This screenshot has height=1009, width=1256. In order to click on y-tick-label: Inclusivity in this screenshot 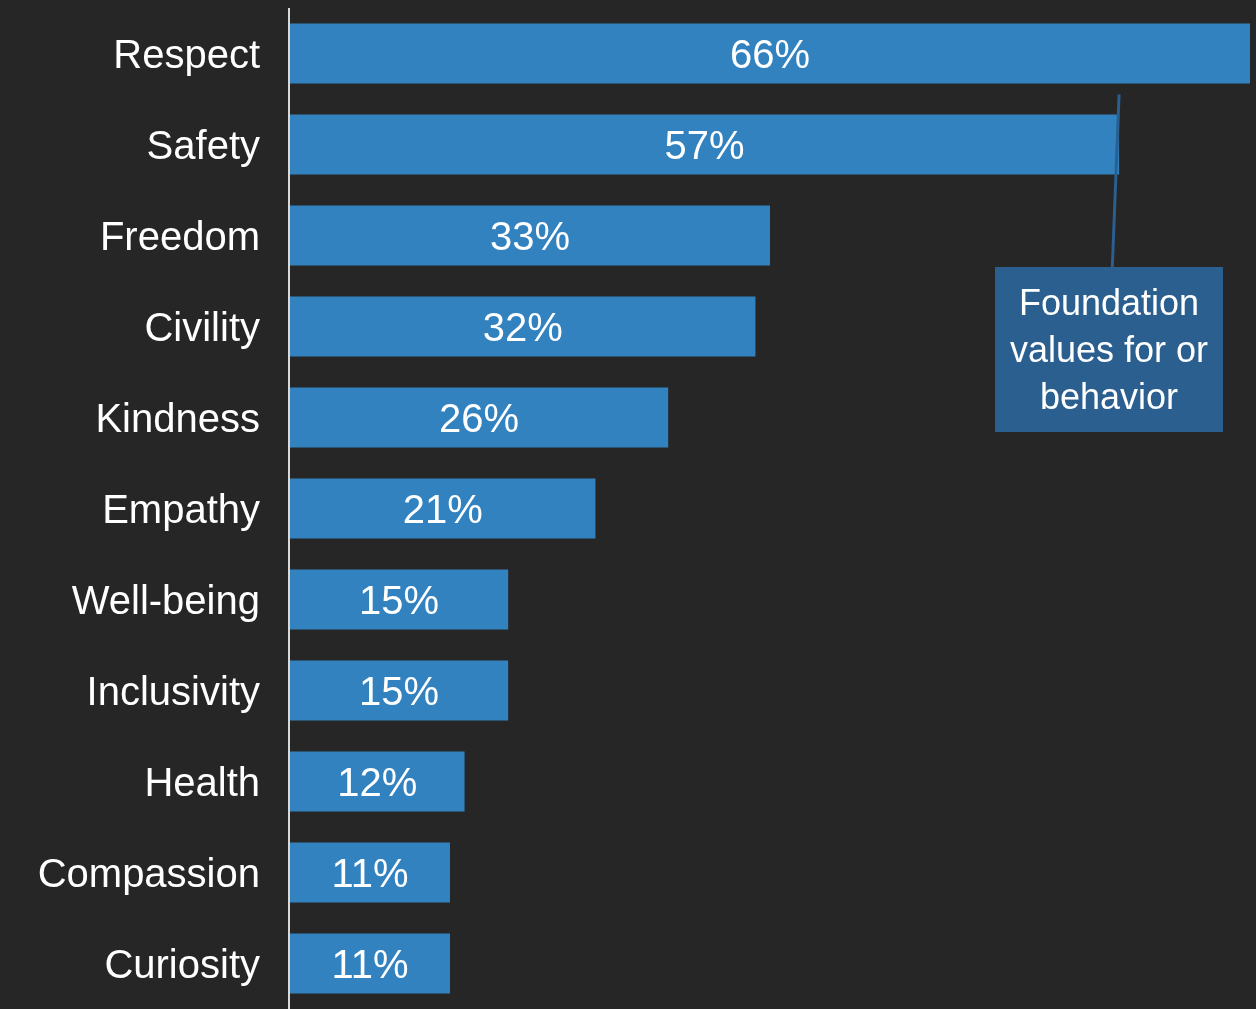, I will do `click(173, 690)`.